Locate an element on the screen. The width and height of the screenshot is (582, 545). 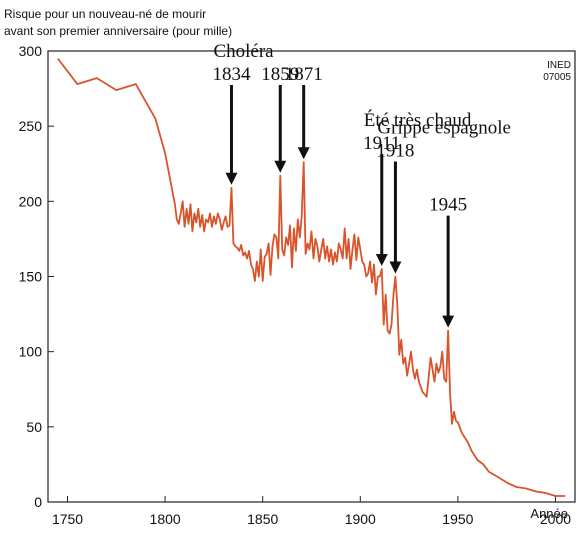
y-tick-label: 150 is located at coordinates (31, 277).